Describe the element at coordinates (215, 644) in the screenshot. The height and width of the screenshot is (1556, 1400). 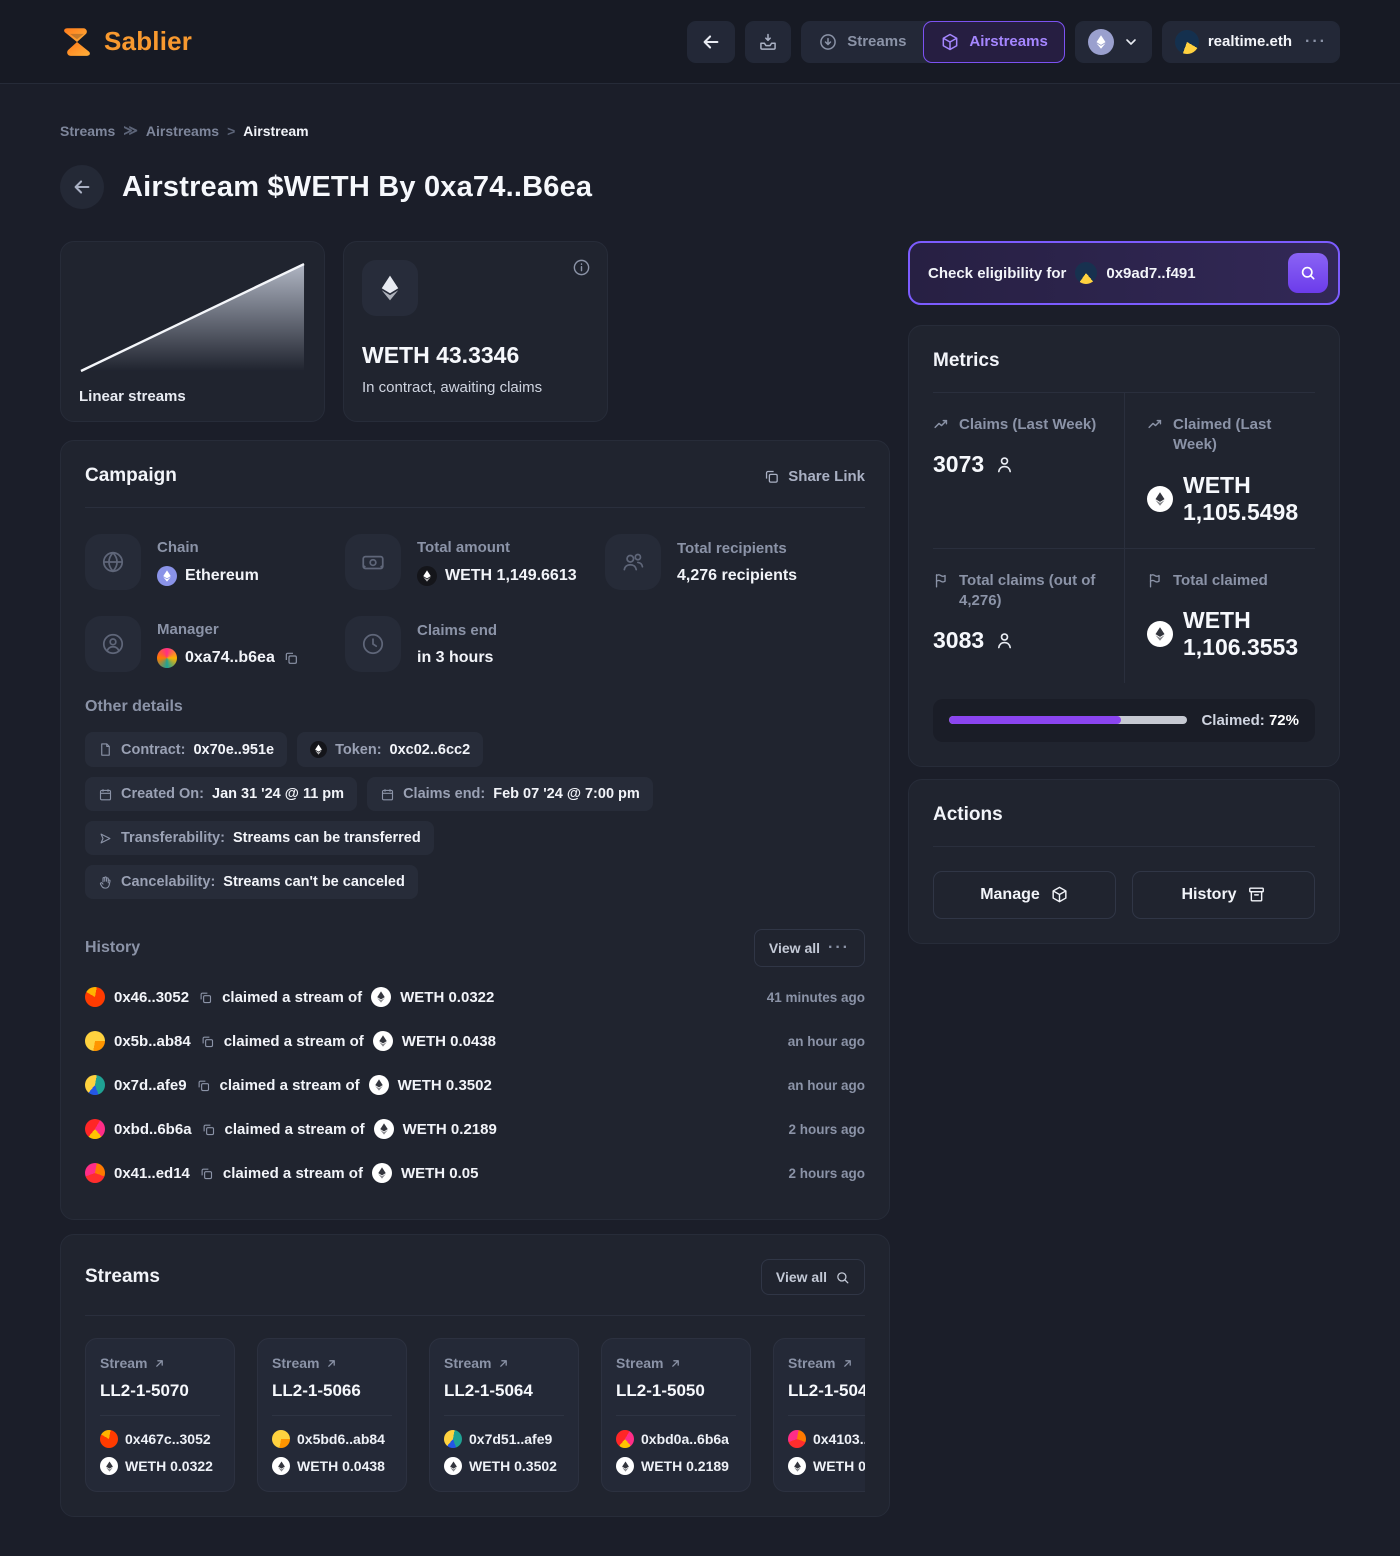
I see `field-manager: Manager 0xa74..b6ea` at that location.